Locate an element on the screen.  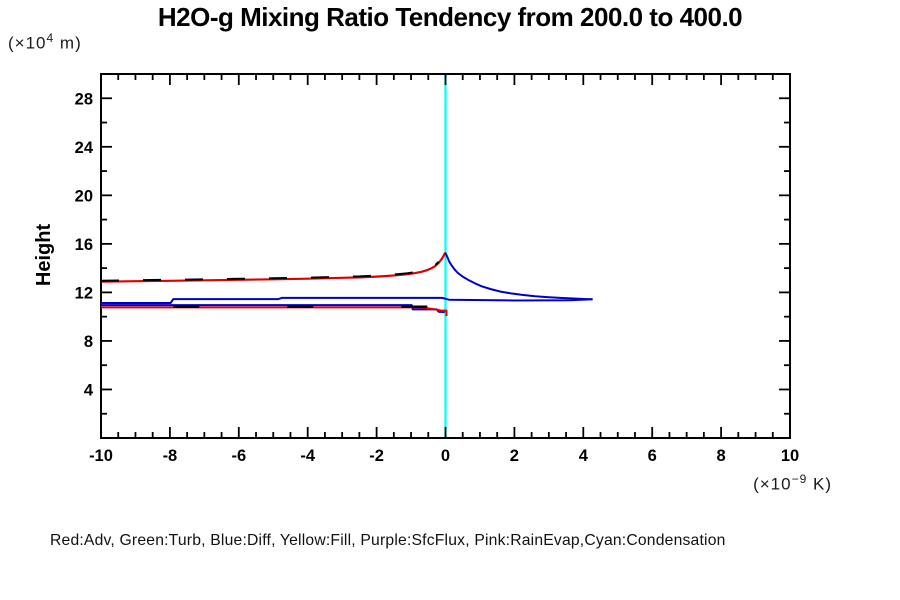
series-diff-peak is located at coordinates (518, 276).